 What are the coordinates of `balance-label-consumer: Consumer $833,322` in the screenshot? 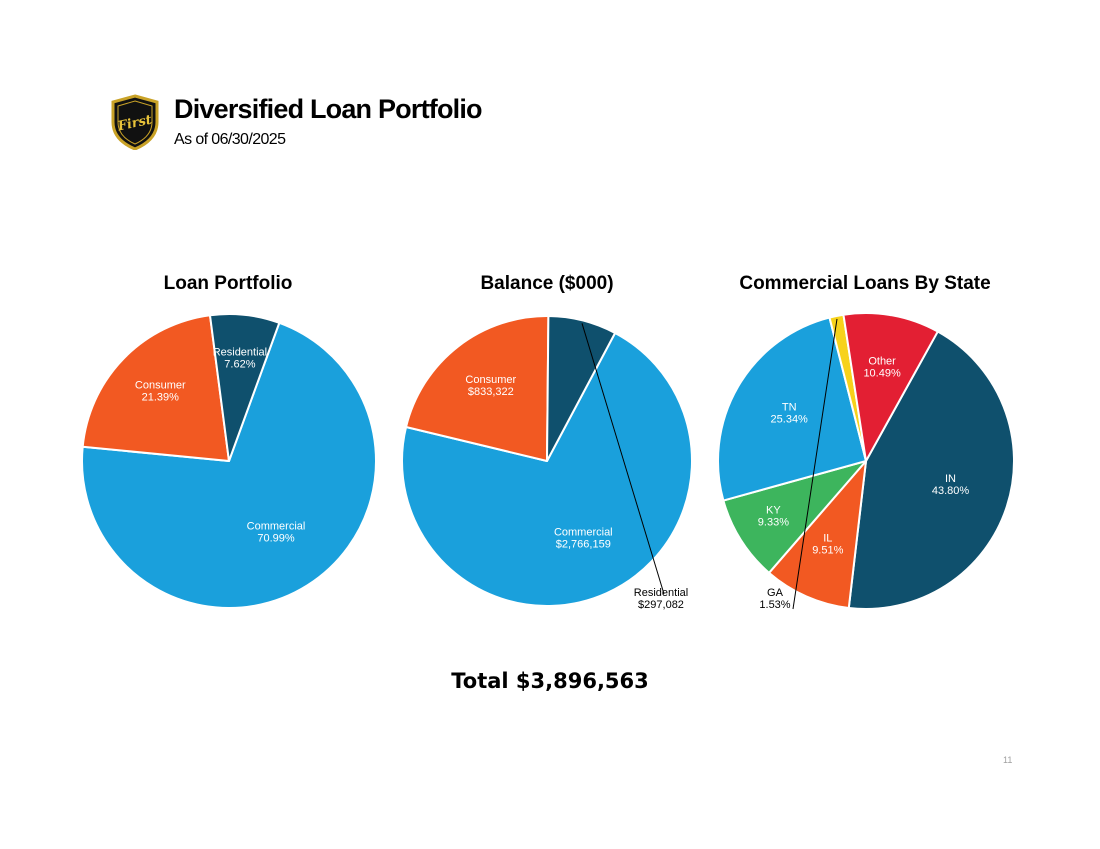 It's located at (490, 386).